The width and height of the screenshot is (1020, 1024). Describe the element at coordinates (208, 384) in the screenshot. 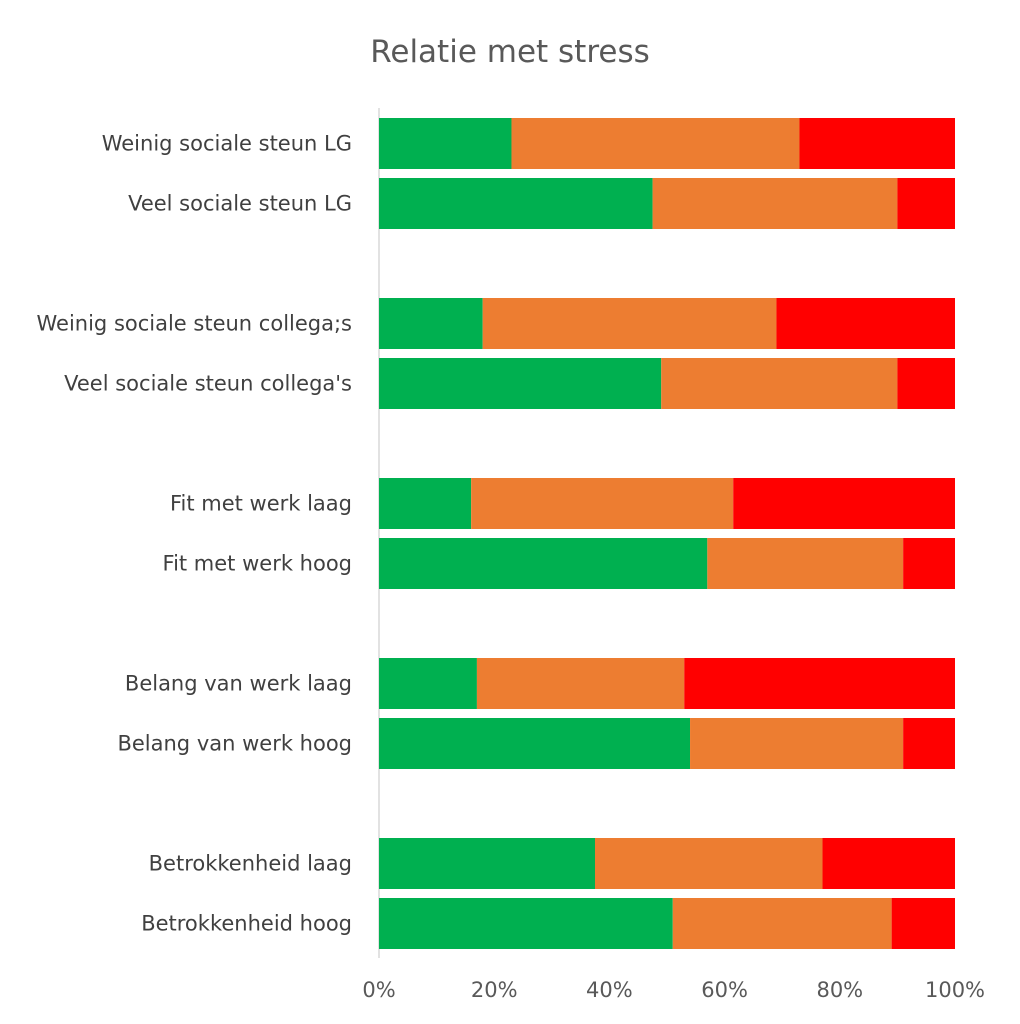

I see `category-label: Veel sociale steun collega's` at that location.